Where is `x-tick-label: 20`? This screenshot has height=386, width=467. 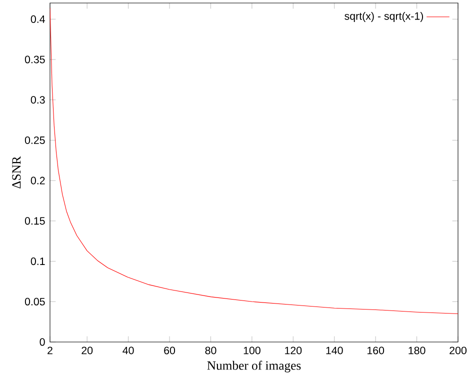 x-tick-label: 20 is located at coordinates (87, 350).